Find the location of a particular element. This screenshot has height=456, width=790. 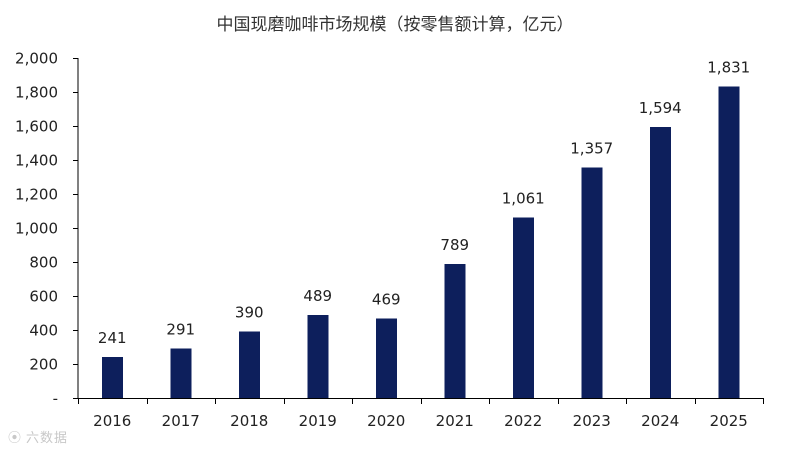

y-tick-label: 2,000 is located at coordinates (36, 59).